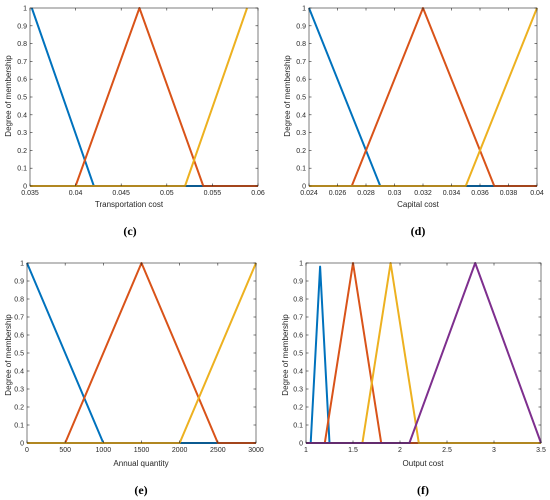 This screenshot has height=500, width=550. Describe the element at coordinates (447, 450) in the screenshot. I see `xtick-label-f-3: 2.5` at that location.